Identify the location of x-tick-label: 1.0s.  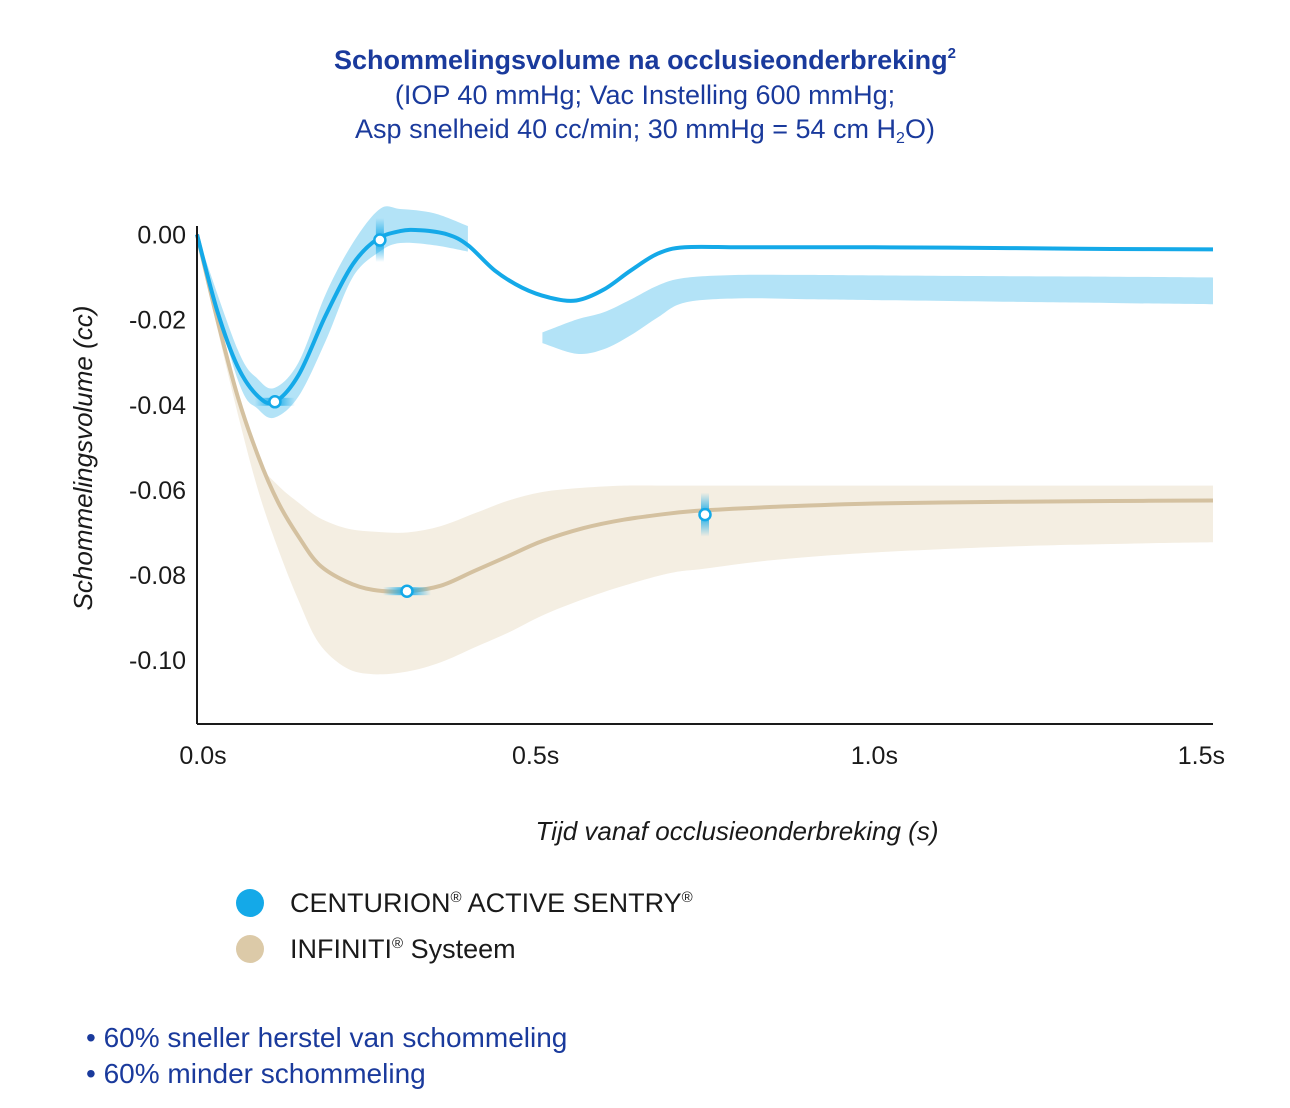
(874, 756).